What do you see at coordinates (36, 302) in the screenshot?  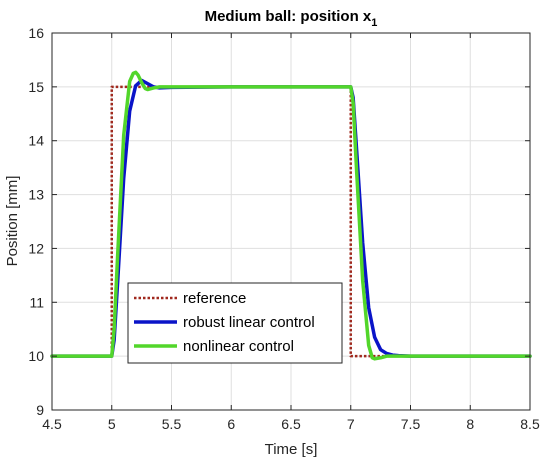 I see `y-tick-label: 11` at bounding box center [36, 302].